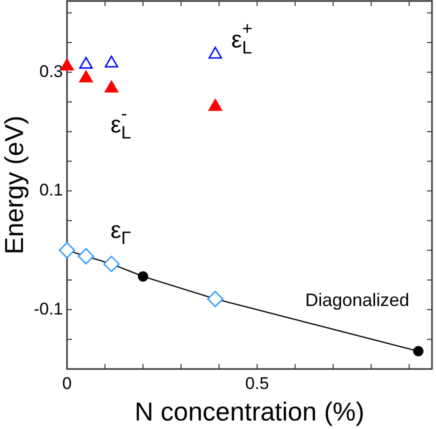 The image size is (436, 429). What do you see at coordinates (51, 190) in the screenshot?
I see `y-tick-label: 0.1` at bounding box center [51, 190].